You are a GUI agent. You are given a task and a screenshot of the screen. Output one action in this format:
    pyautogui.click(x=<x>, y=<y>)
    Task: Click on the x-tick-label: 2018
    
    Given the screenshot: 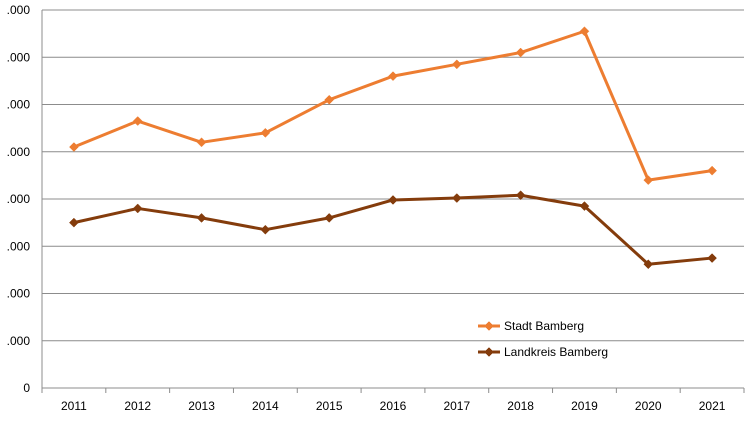 What is the action you would take?
    pyautogui.click(x=520, y=406)
    